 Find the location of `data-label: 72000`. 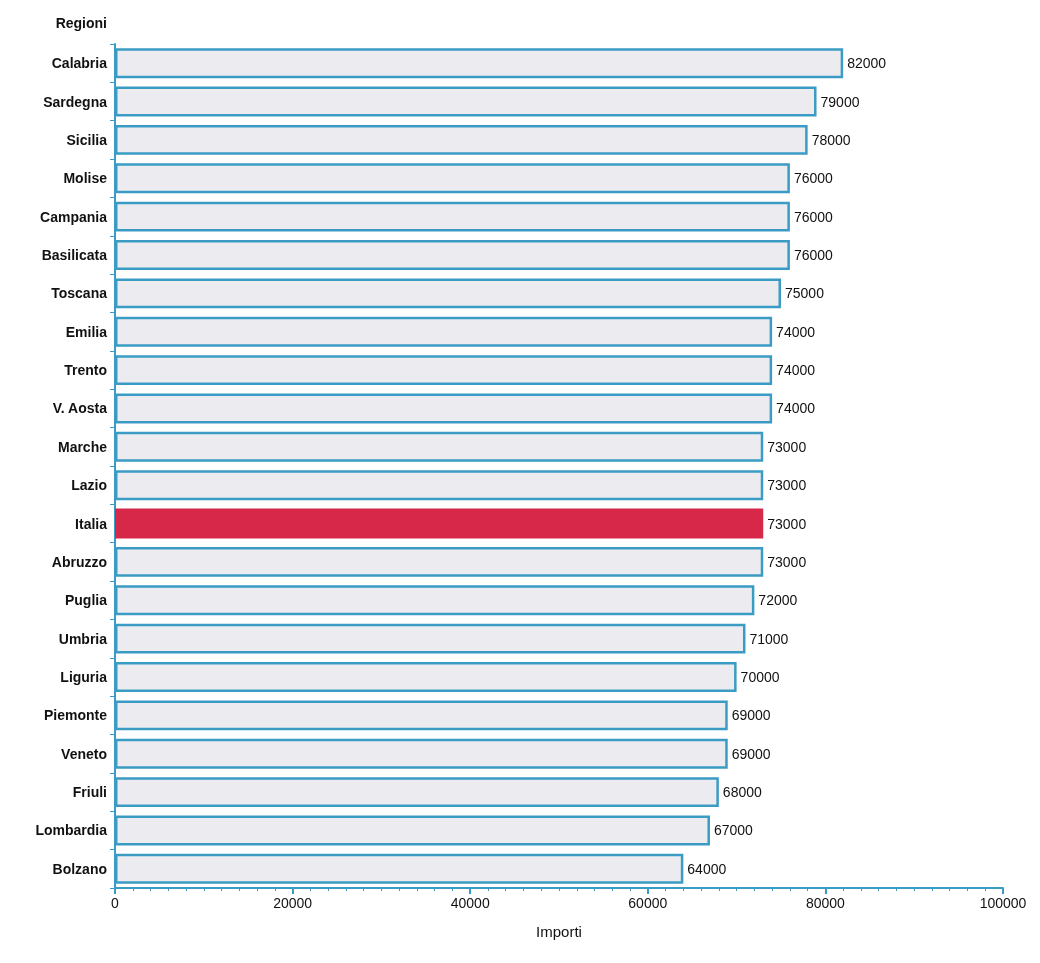

data-label: 72000 is located at coordinates (778, 600).